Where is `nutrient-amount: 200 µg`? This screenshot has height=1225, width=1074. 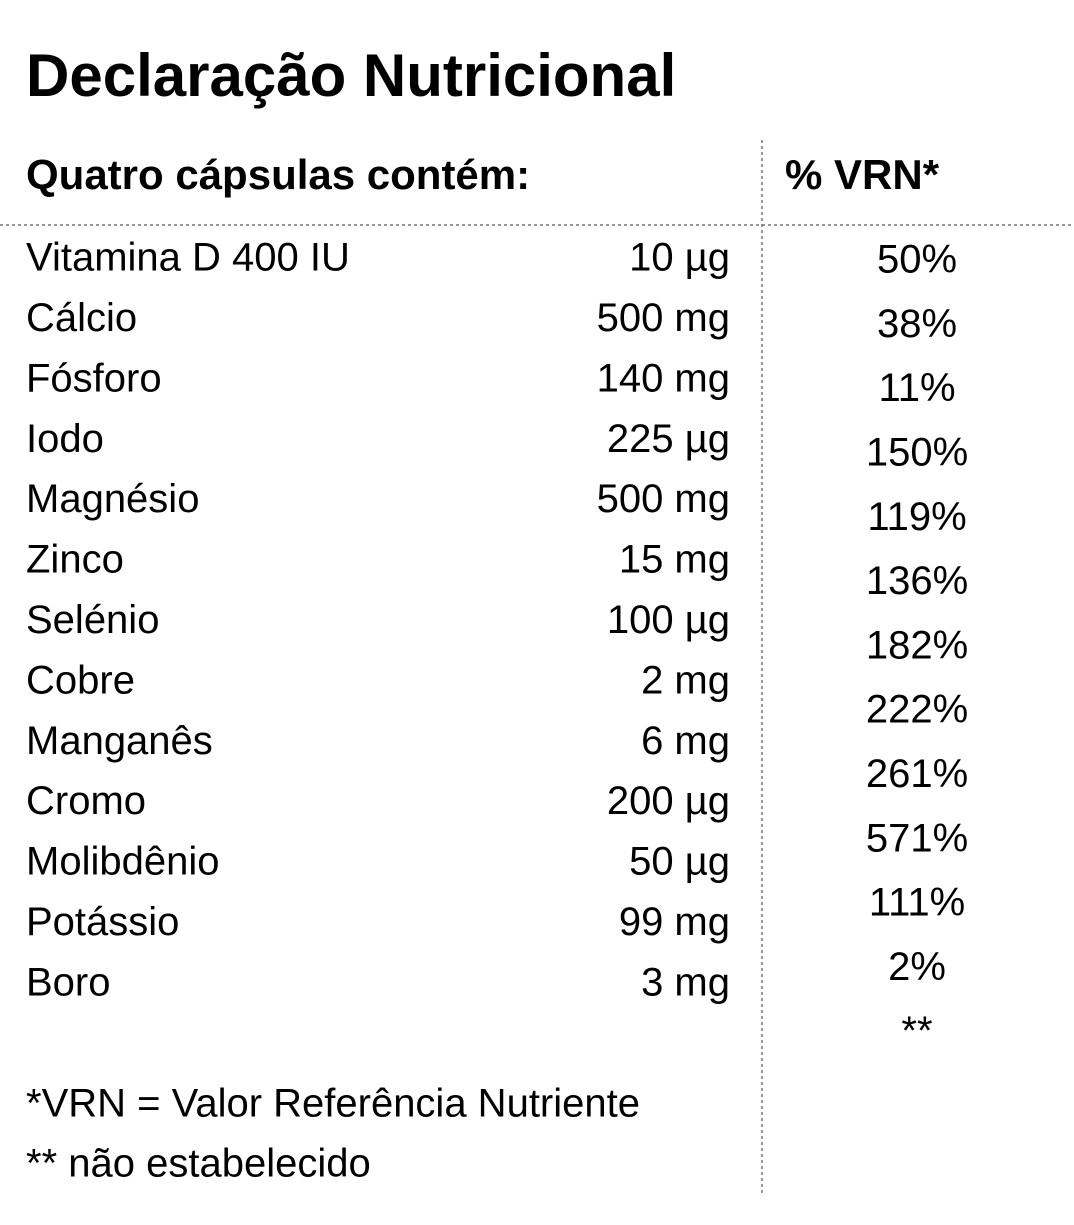
nutrient-amount: 200 µg is located at coordinates (668, 801).